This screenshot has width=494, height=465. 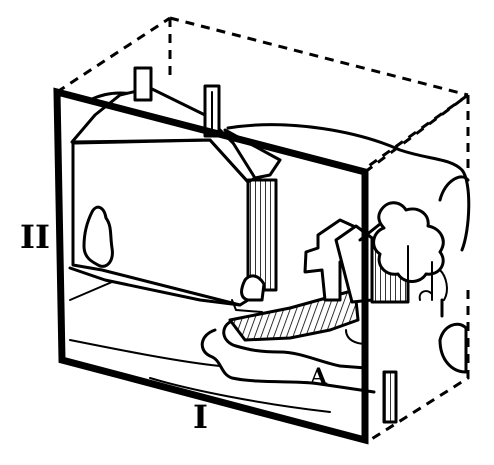 What do you see at coordinates (155, 286) in the screenshot?
I see `ground-line` at bounding box center [155, 286].